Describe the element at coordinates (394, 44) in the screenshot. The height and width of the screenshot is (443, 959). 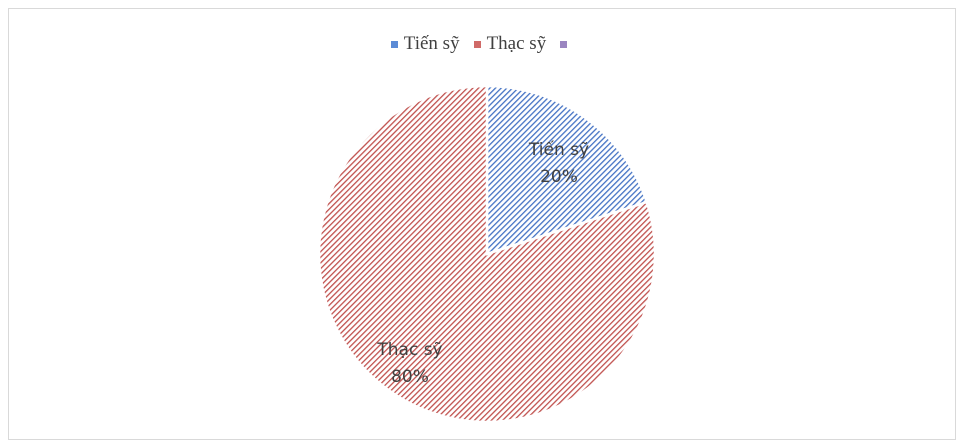
I see `legend-swatch-tien-sy` at that location.